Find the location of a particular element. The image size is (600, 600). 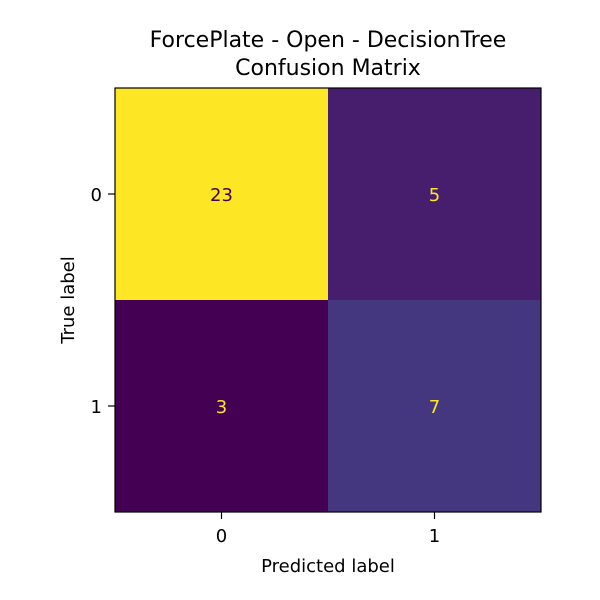

heatmap-cell-value: 23 is located at coordinates (221, 195).